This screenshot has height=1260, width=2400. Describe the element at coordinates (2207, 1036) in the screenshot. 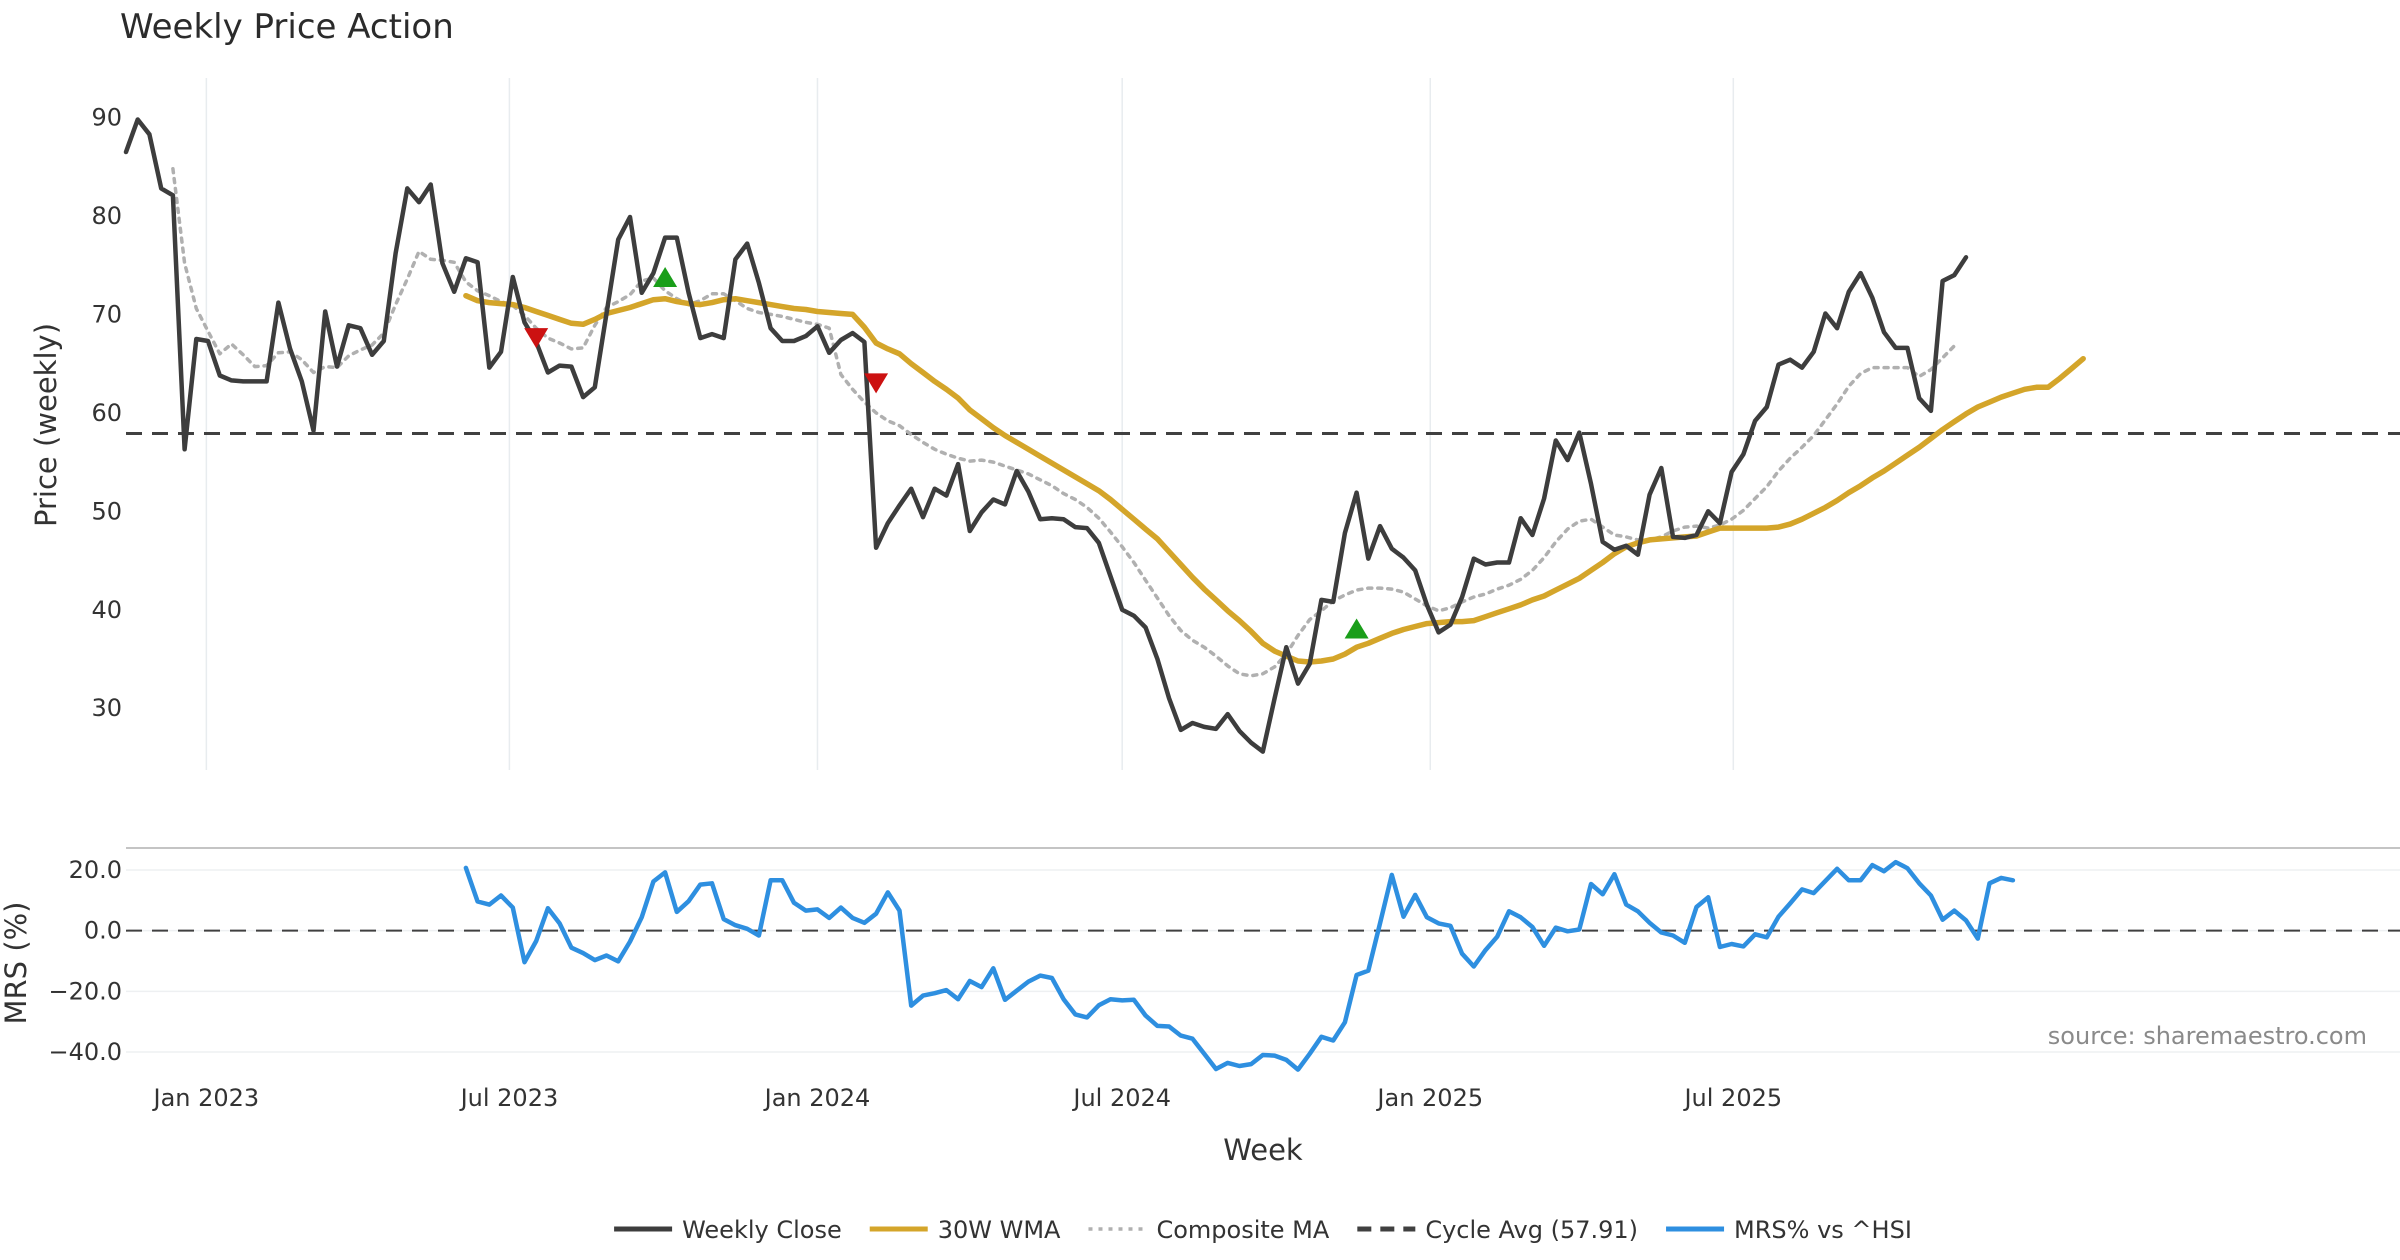

I see `source-note: source: sharemaestro.com` at that location.